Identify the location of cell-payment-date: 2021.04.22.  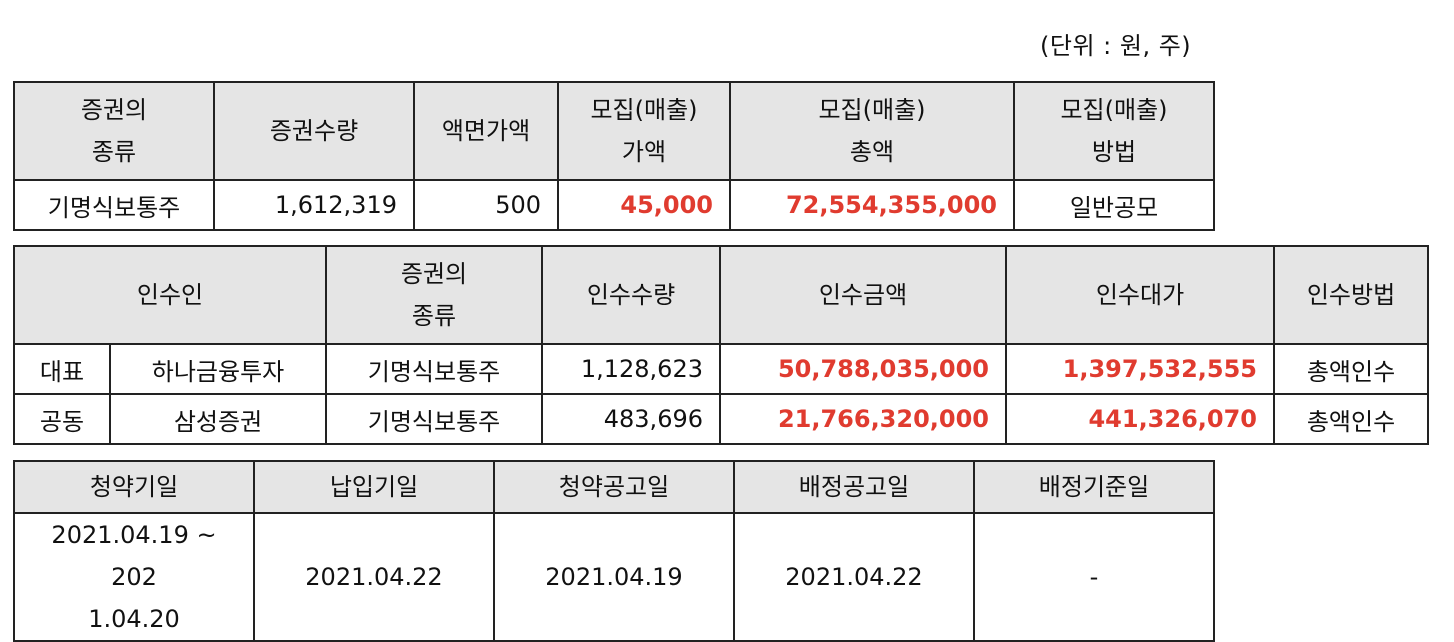
(374, 577).